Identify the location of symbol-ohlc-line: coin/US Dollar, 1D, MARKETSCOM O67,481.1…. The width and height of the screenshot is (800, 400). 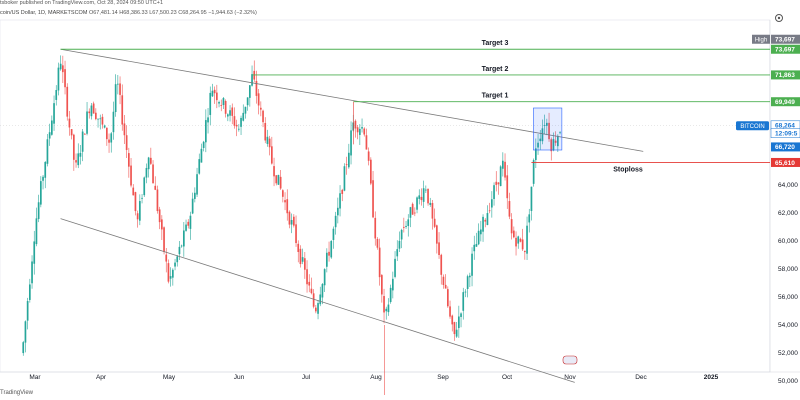
(128, 13).